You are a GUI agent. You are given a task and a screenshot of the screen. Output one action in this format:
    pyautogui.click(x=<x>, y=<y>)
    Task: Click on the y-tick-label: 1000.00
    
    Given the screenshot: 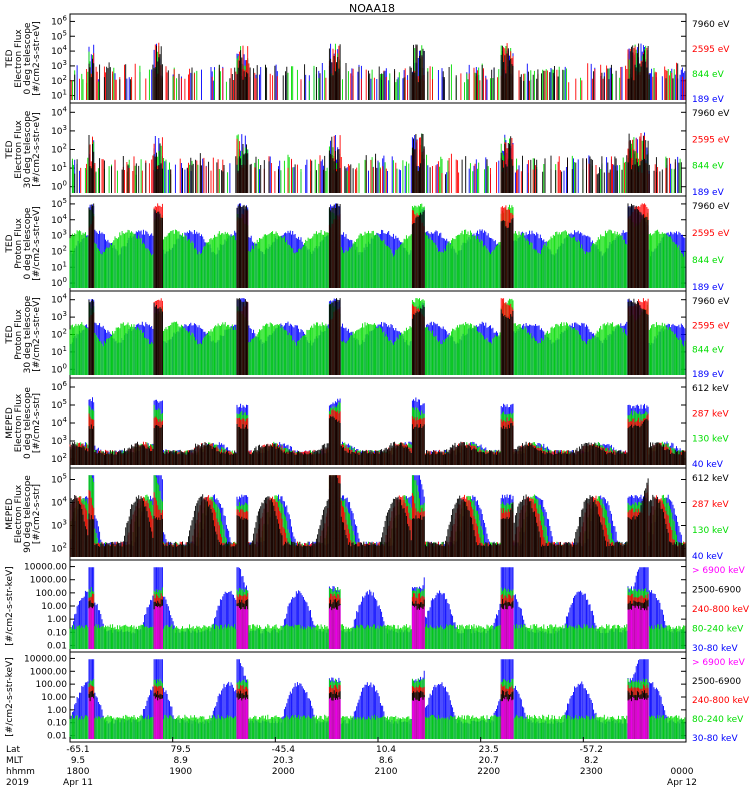 What is the action you would take?
    pyautogui.click(x=48, y=672)
    